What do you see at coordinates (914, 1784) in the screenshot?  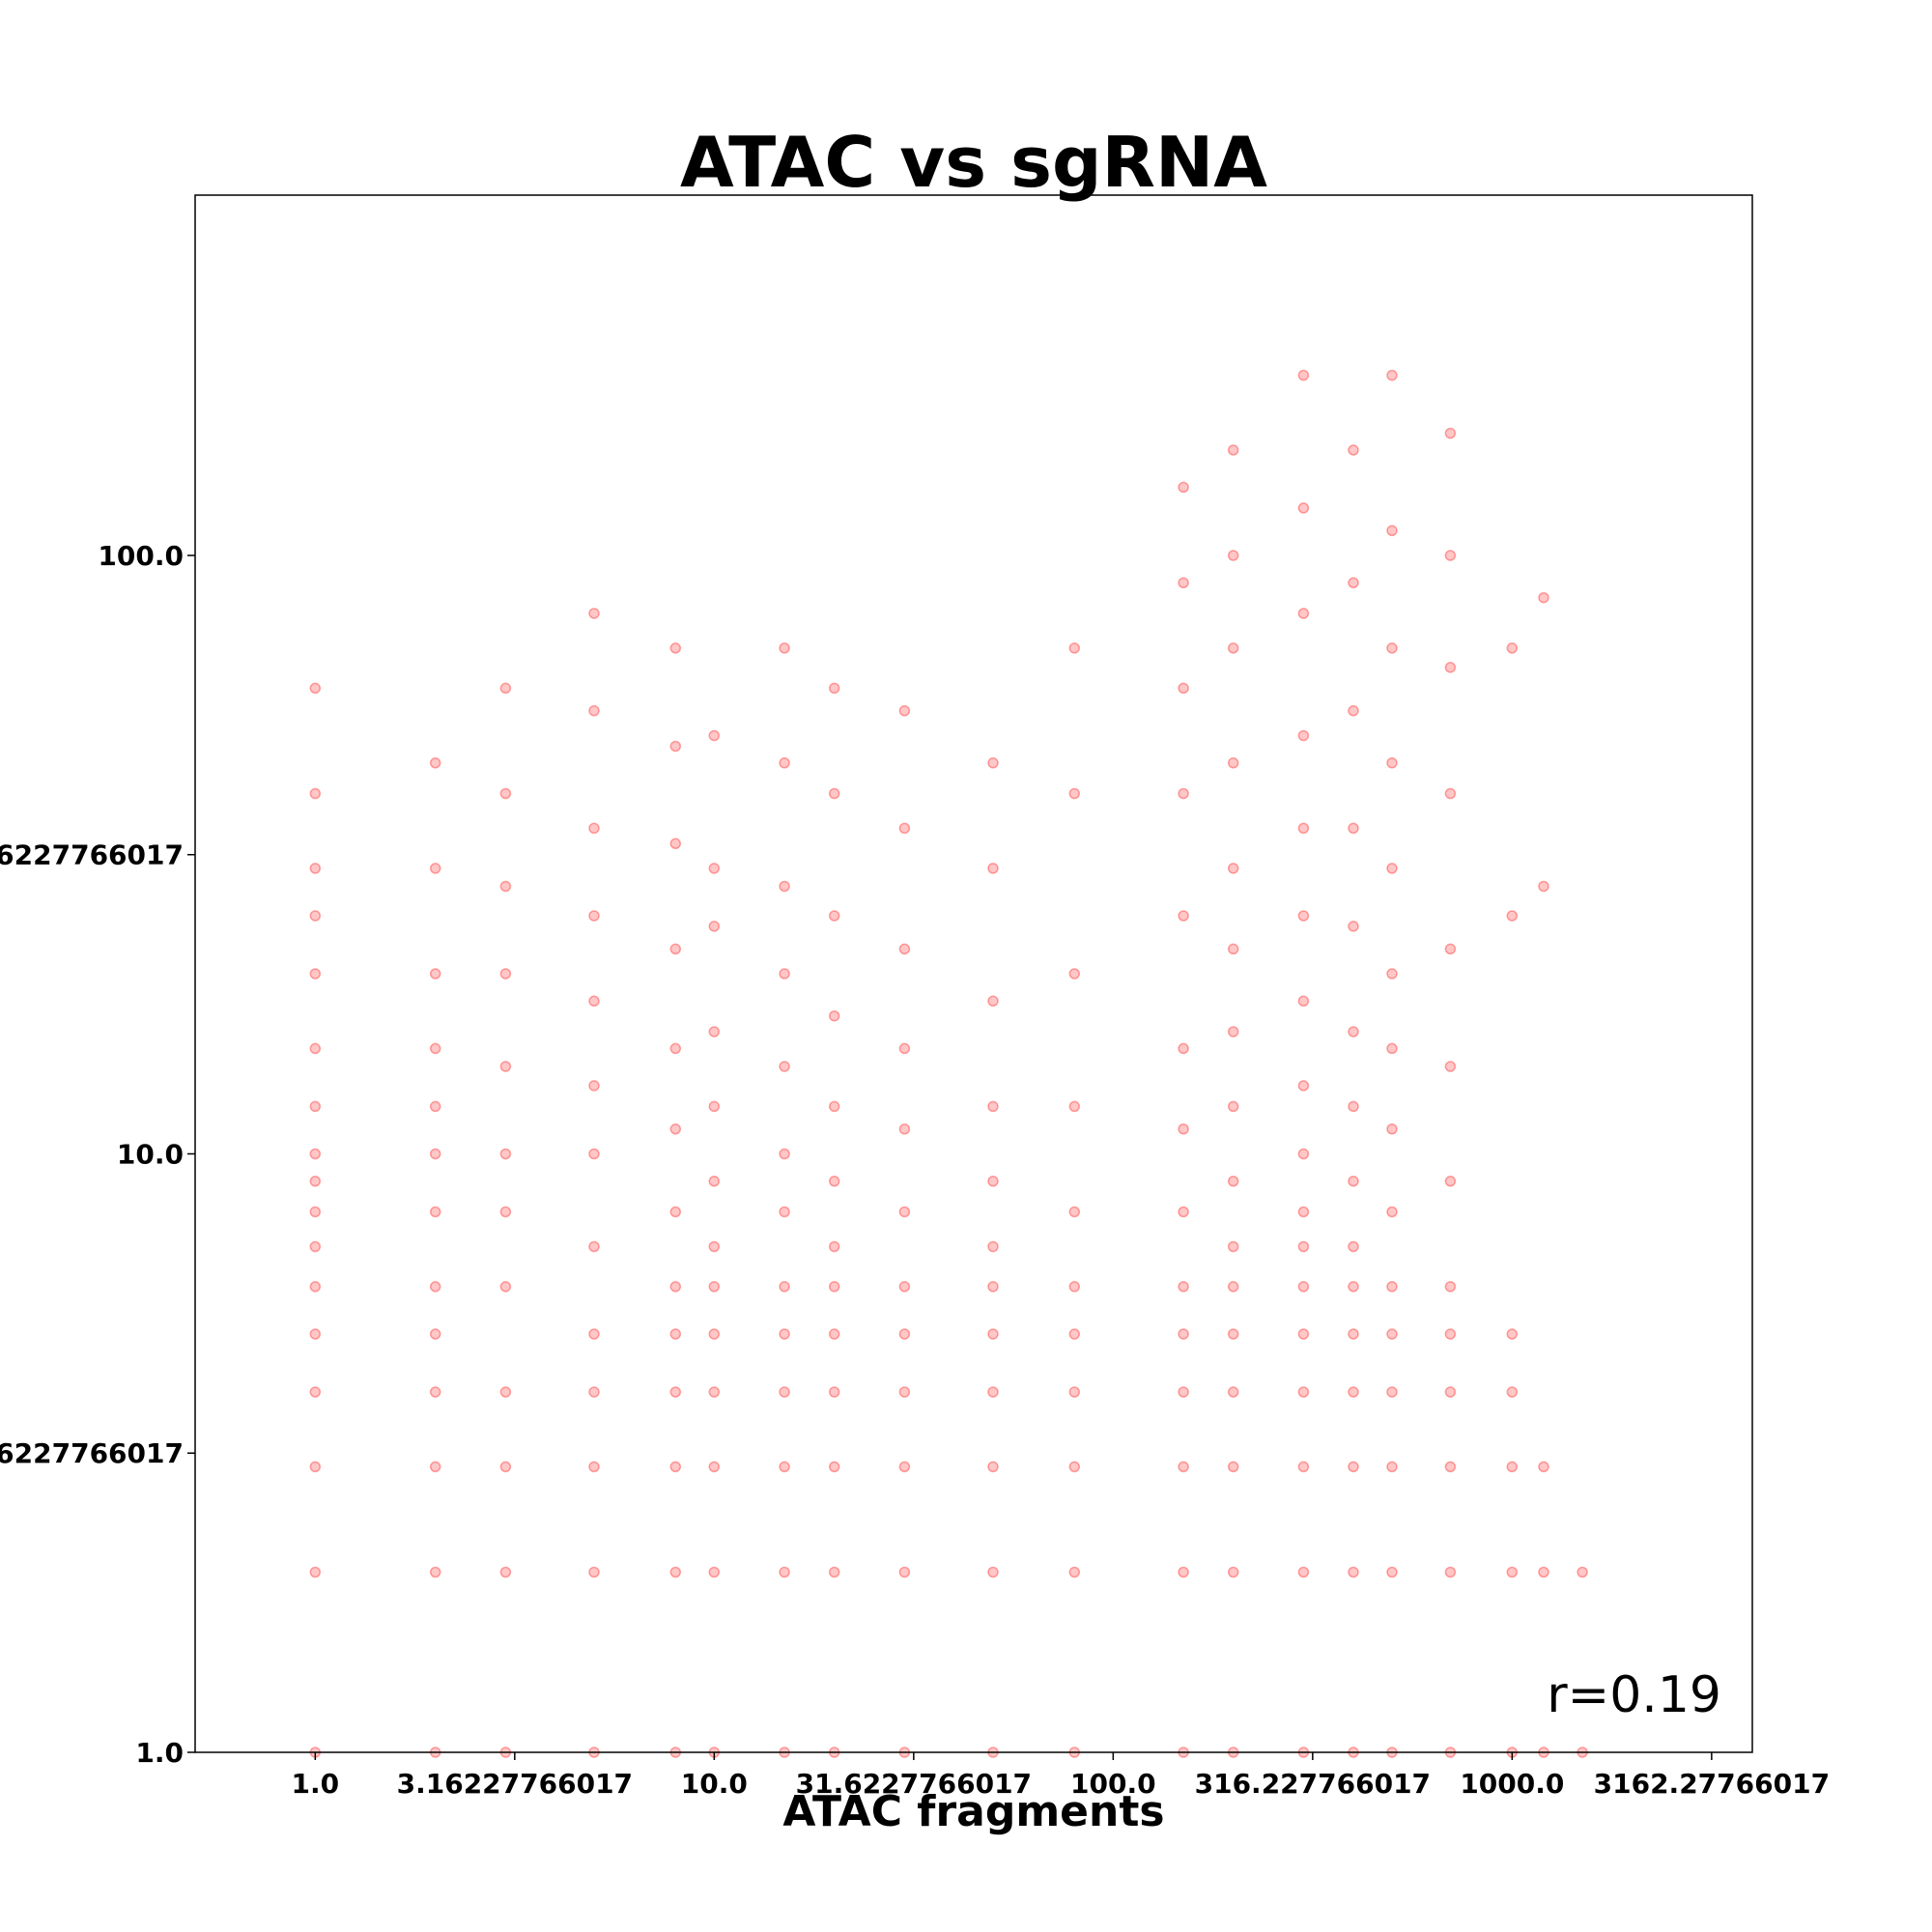 I see `x-tick-label: 31.6227766017` at bounding box center [914, 1784].